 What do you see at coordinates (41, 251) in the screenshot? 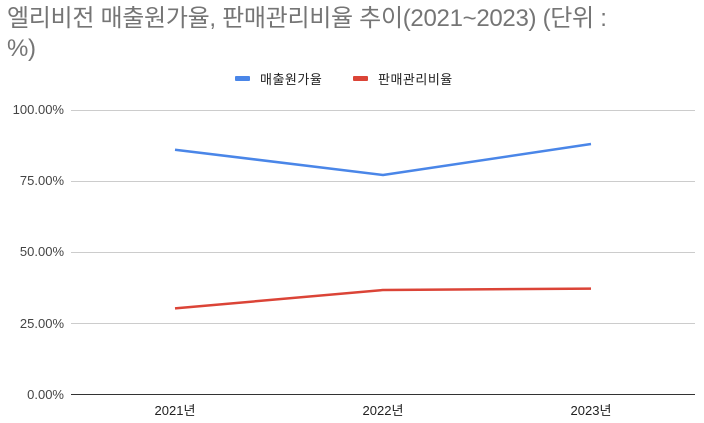
I see `y-tick-50: 50.00%` at bounding box center [41, 251].